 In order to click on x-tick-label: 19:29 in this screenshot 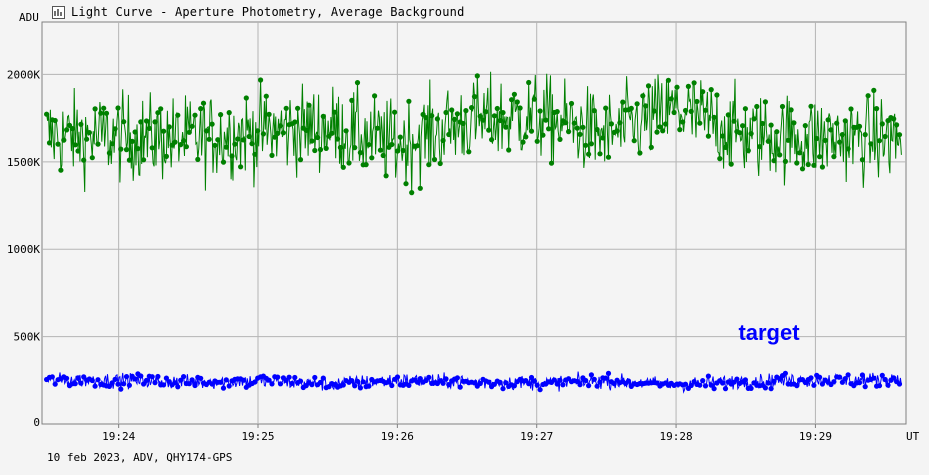, I will do `click(815, 436)`.